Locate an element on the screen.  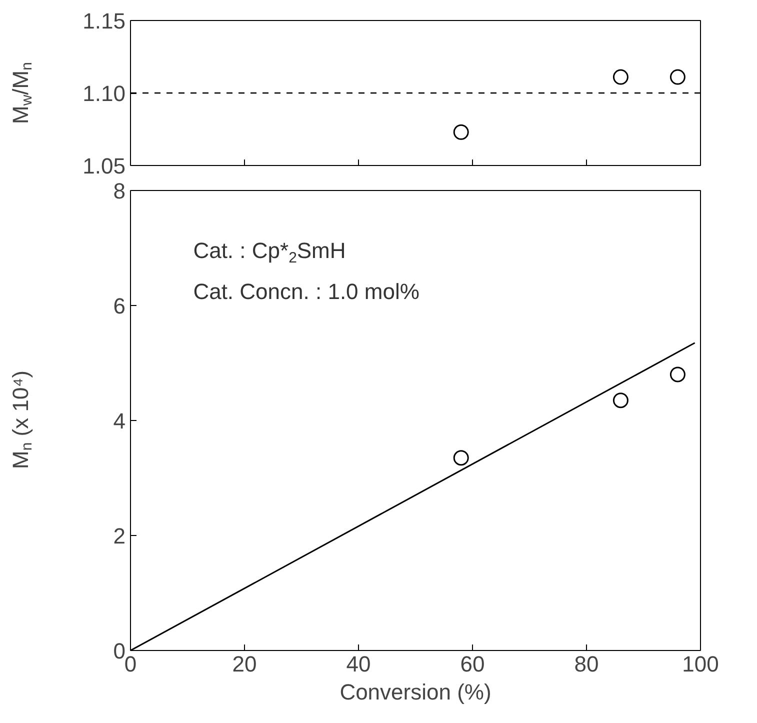
x-tick-label: 100 is located at coordinates (700, 664).